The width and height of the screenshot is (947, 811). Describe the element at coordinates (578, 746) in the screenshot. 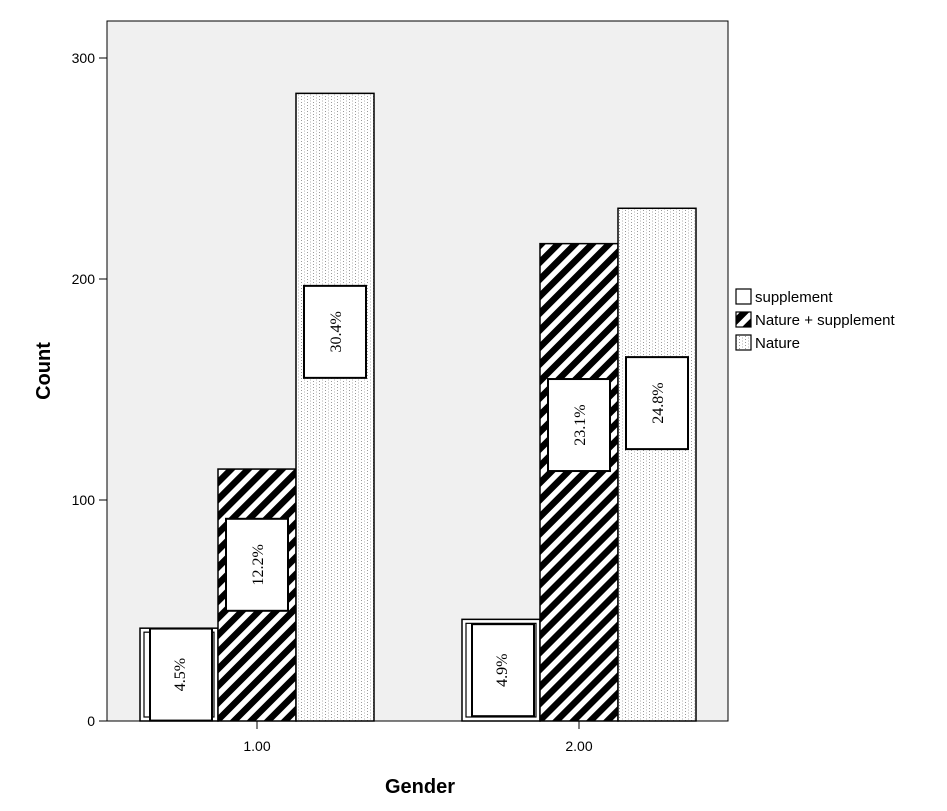

I see `x-tick-label: 2.00` at that location.